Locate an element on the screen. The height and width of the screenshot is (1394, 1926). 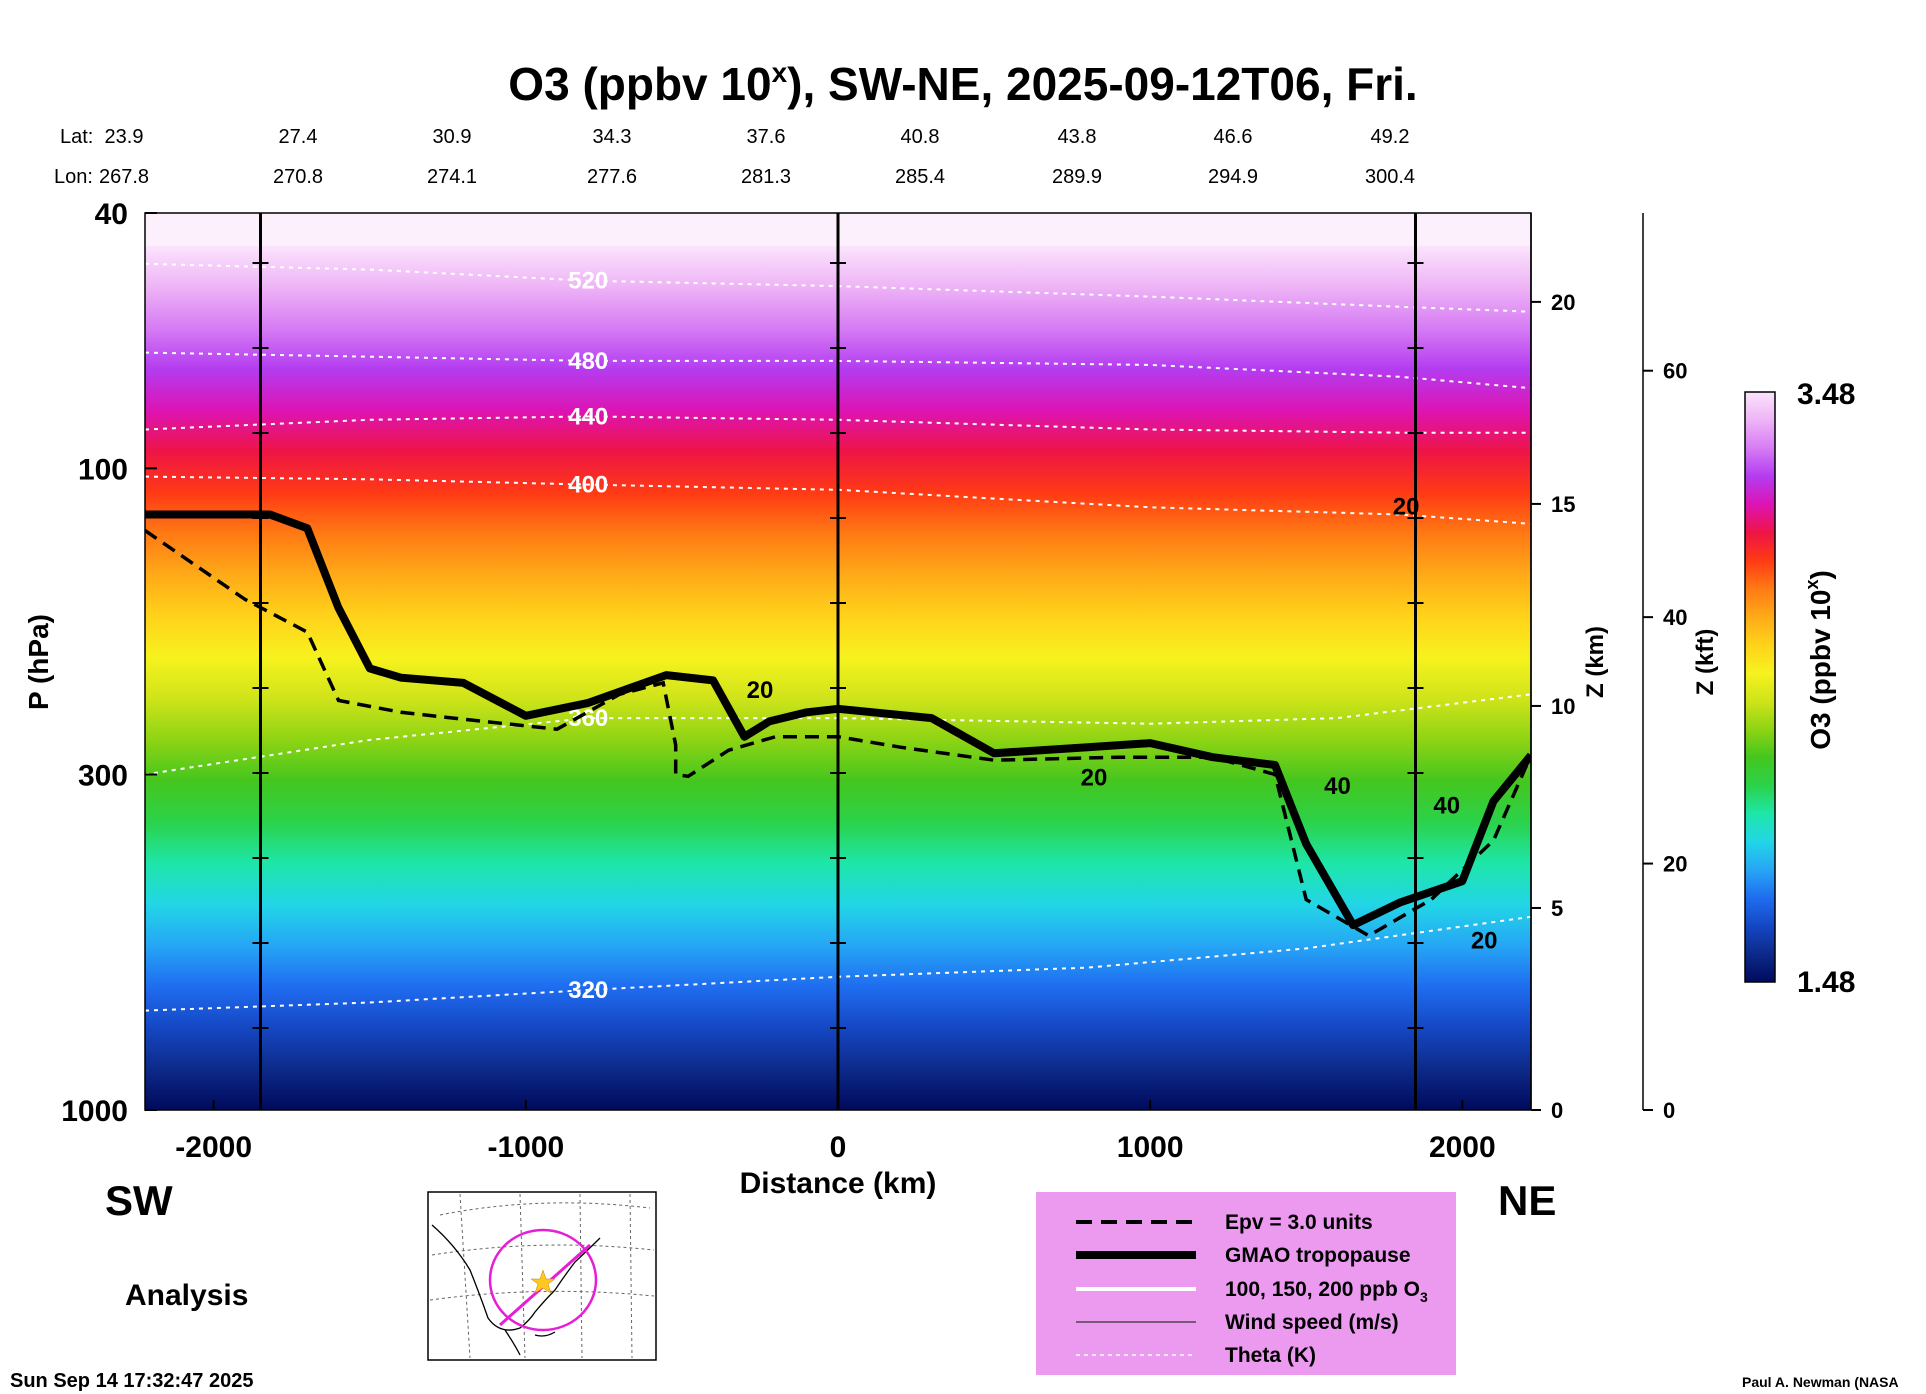
z-kft-tick-label: 0 is located at coordinates (1669, 1110).